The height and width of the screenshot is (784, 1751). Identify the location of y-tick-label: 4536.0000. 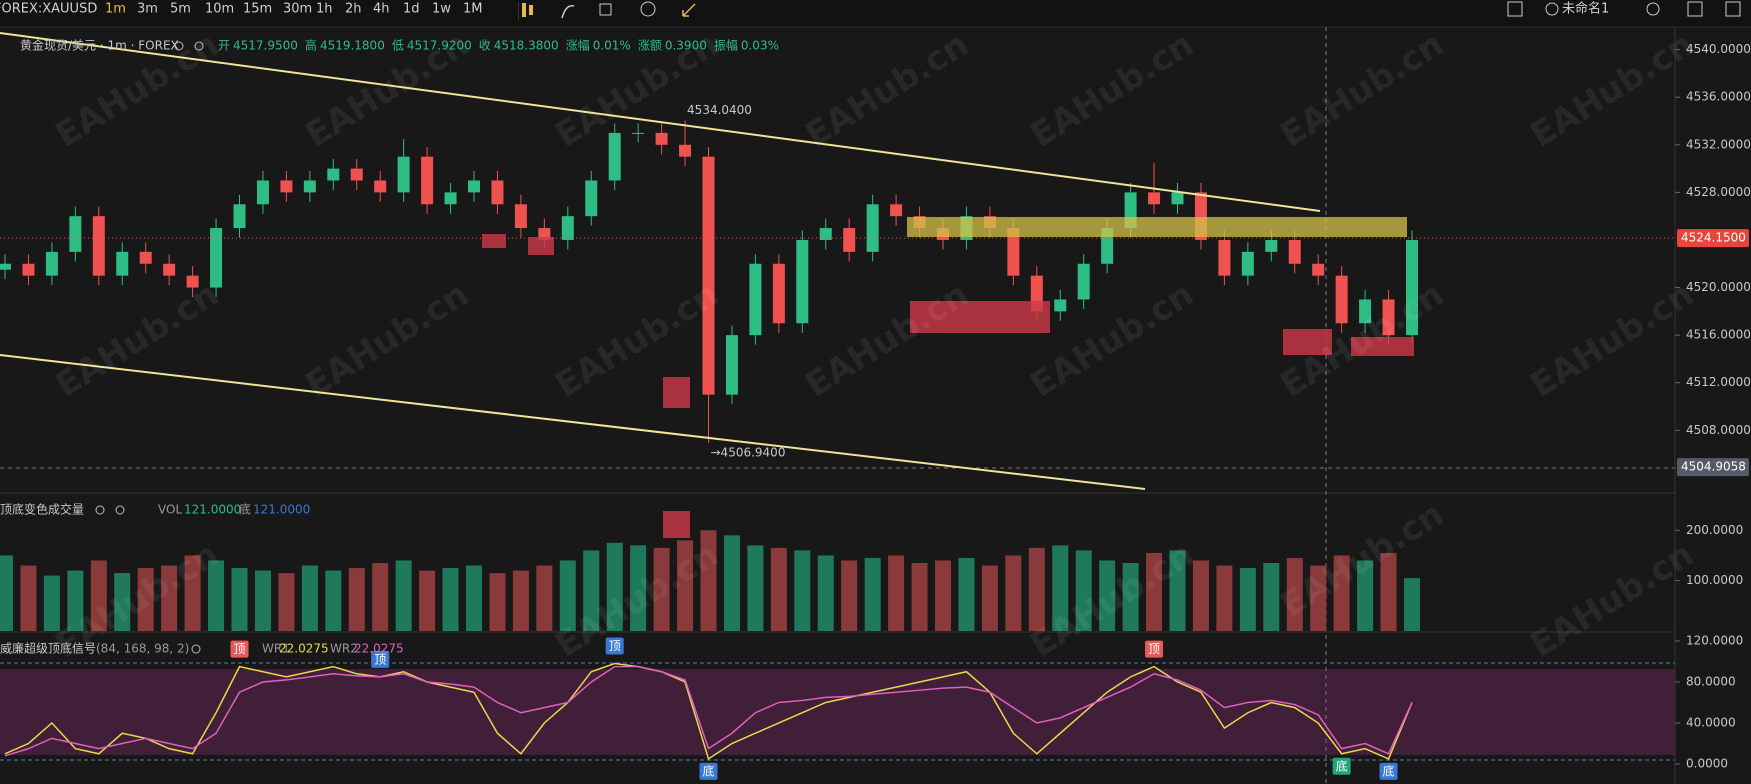
(1718, 97).